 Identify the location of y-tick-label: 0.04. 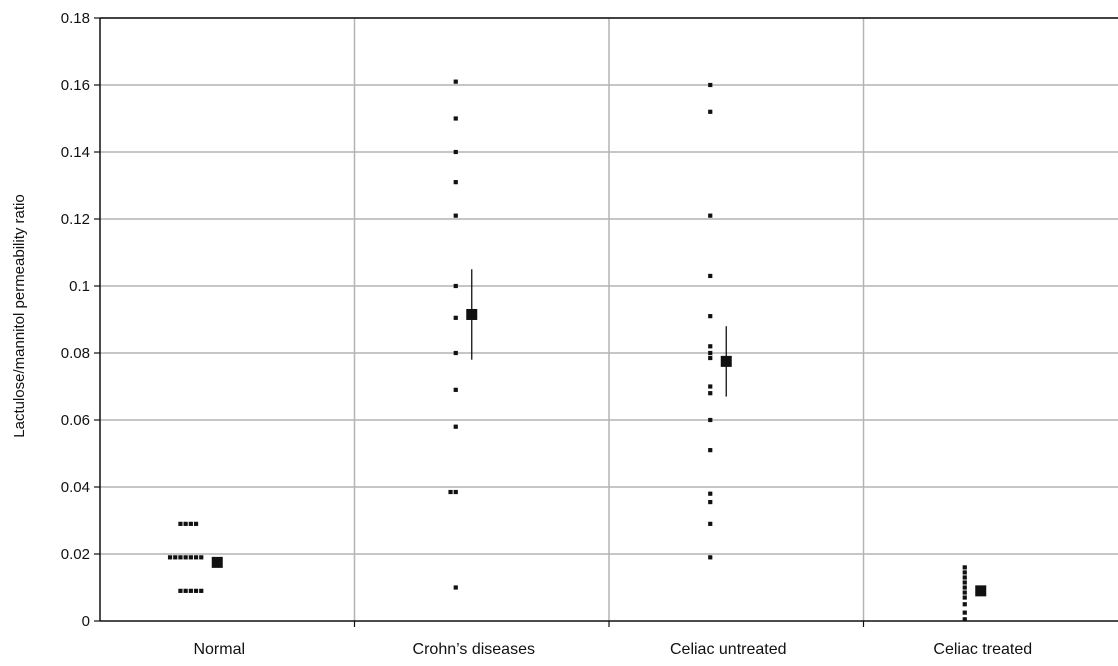
(75, 487).